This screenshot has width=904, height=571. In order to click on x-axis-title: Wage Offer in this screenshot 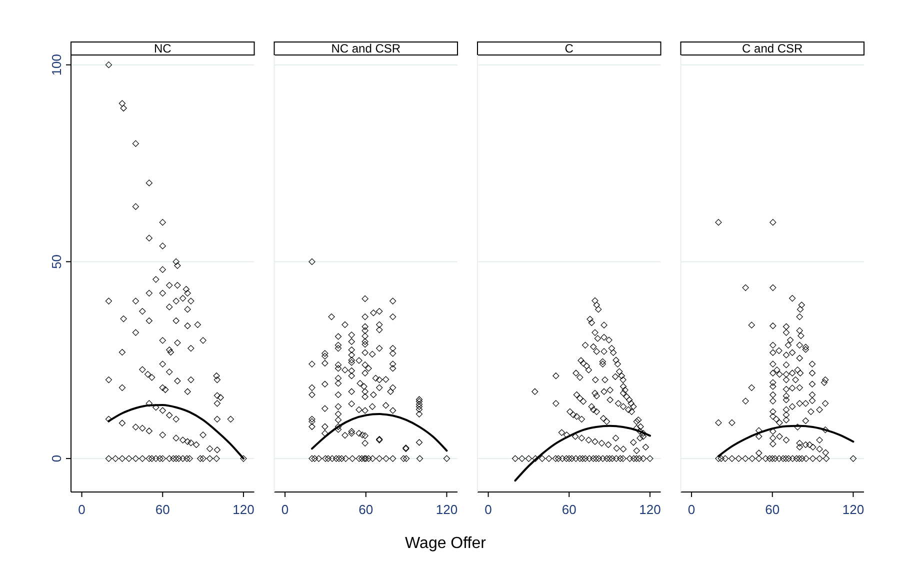, I will do `click(446, 543)`.